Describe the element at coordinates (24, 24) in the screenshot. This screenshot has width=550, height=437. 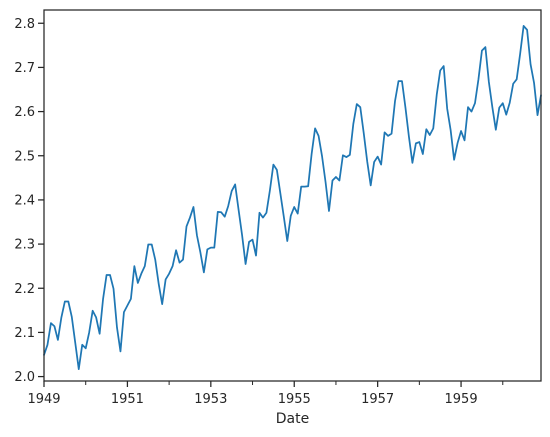
I see `y-tick-label: 2.8` at that location.